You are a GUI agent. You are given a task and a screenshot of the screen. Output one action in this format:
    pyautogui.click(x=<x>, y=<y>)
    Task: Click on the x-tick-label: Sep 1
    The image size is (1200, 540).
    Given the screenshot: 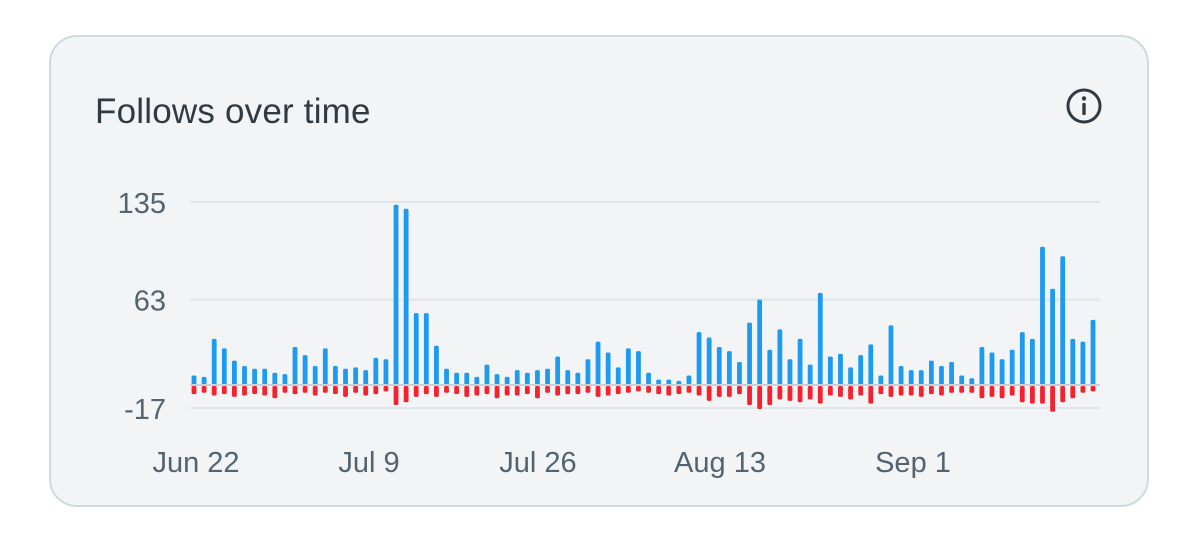 What is the action you would take?
    pyautogui.click(x=913, y=463)
    